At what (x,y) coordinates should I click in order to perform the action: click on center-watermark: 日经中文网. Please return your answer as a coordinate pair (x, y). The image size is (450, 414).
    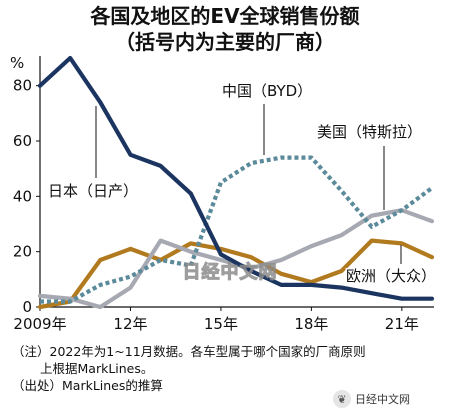
    Looking at the image, I should click on (230, 272).